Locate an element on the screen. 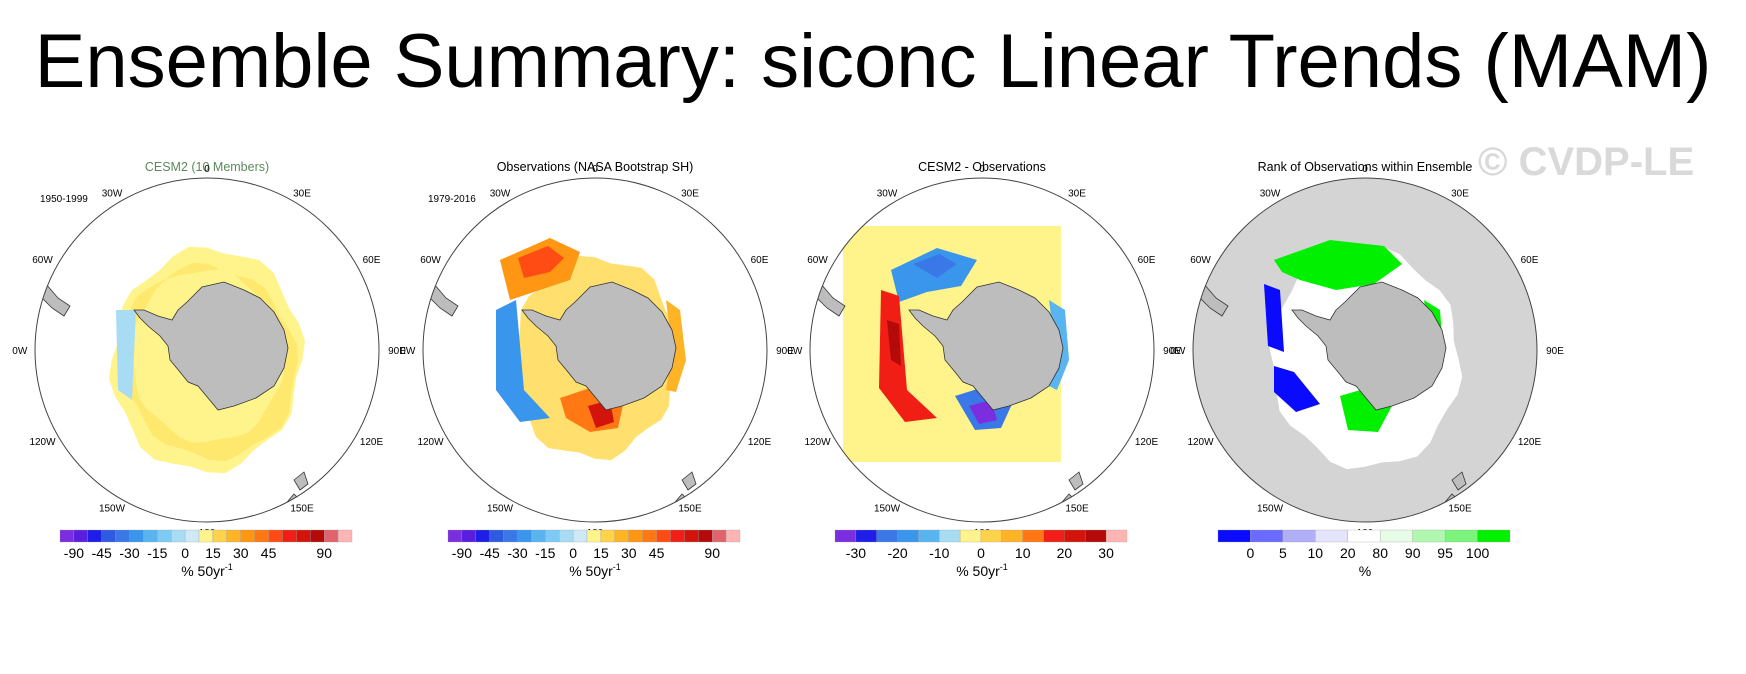 The width and height of the screenshot is (1746, 674). colorbar-tick-label: 5 is located at coordinates (1283, 553).